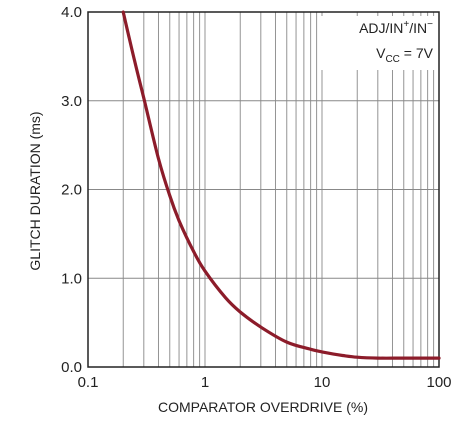 Image resolution: width=467 pixels, height=421 pixels. Describe the element at coordinates (71, 190) in the screenshot. I see `y-tick-label: 2.0` at that location.